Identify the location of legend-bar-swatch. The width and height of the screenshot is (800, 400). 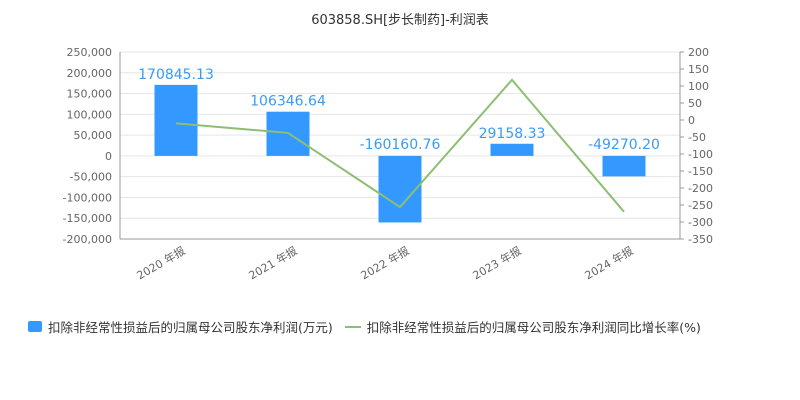
(35, 326).